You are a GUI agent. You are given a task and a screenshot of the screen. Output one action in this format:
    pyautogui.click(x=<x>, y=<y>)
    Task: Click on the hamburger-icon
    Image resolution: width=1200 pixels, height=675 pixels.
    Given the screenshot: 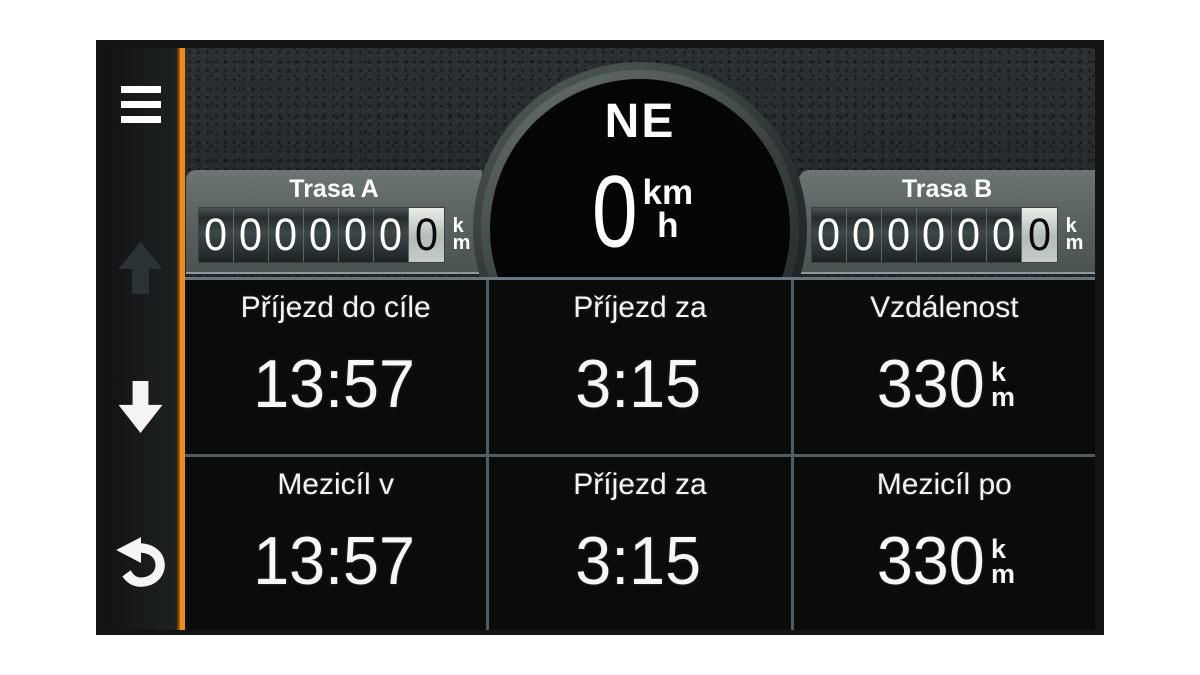 What is the action you would take?
    pyautogui.click(x=140, y=104)
    